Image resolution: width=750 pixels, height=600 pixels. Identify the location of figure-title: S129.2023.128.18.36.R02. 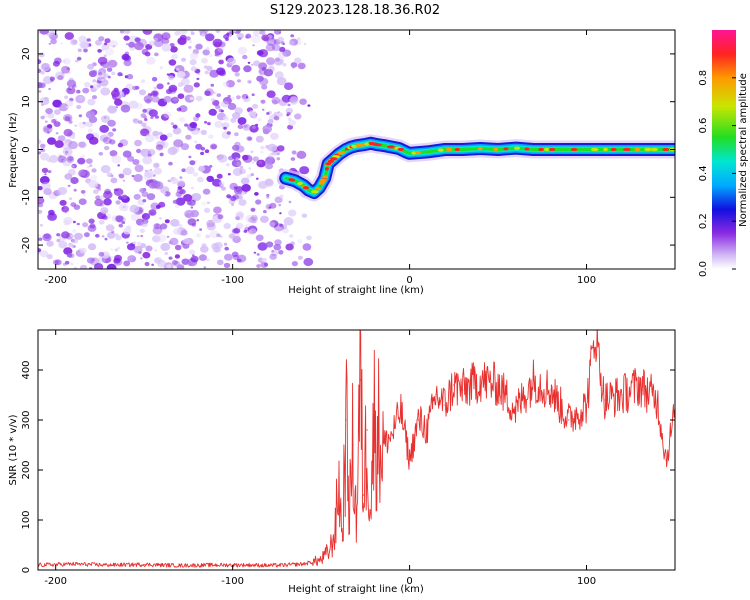
(355, 10).